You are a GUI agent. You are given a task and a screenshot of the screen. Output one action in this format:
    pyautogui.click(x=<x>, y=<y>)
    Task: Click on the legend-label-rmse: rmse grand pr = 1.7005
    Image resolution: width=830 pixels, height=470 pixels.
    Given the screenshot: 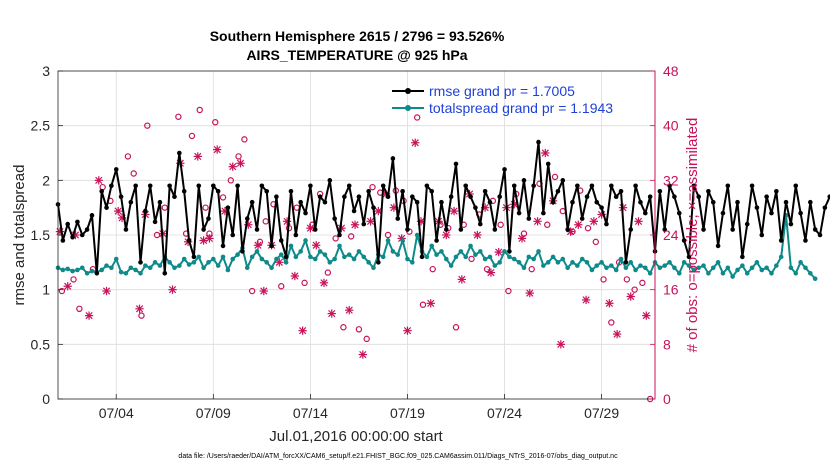 What is the action you would take?
    pyautogui.click(x=502, y=91)
    